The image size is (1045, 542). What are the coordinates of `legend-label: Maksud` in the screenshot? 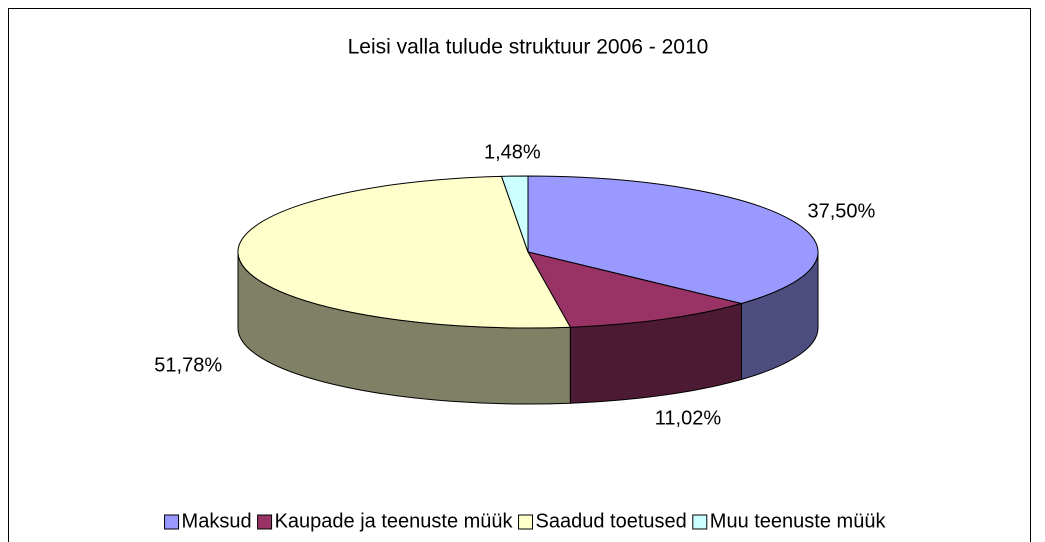 It's located at (217, 521).